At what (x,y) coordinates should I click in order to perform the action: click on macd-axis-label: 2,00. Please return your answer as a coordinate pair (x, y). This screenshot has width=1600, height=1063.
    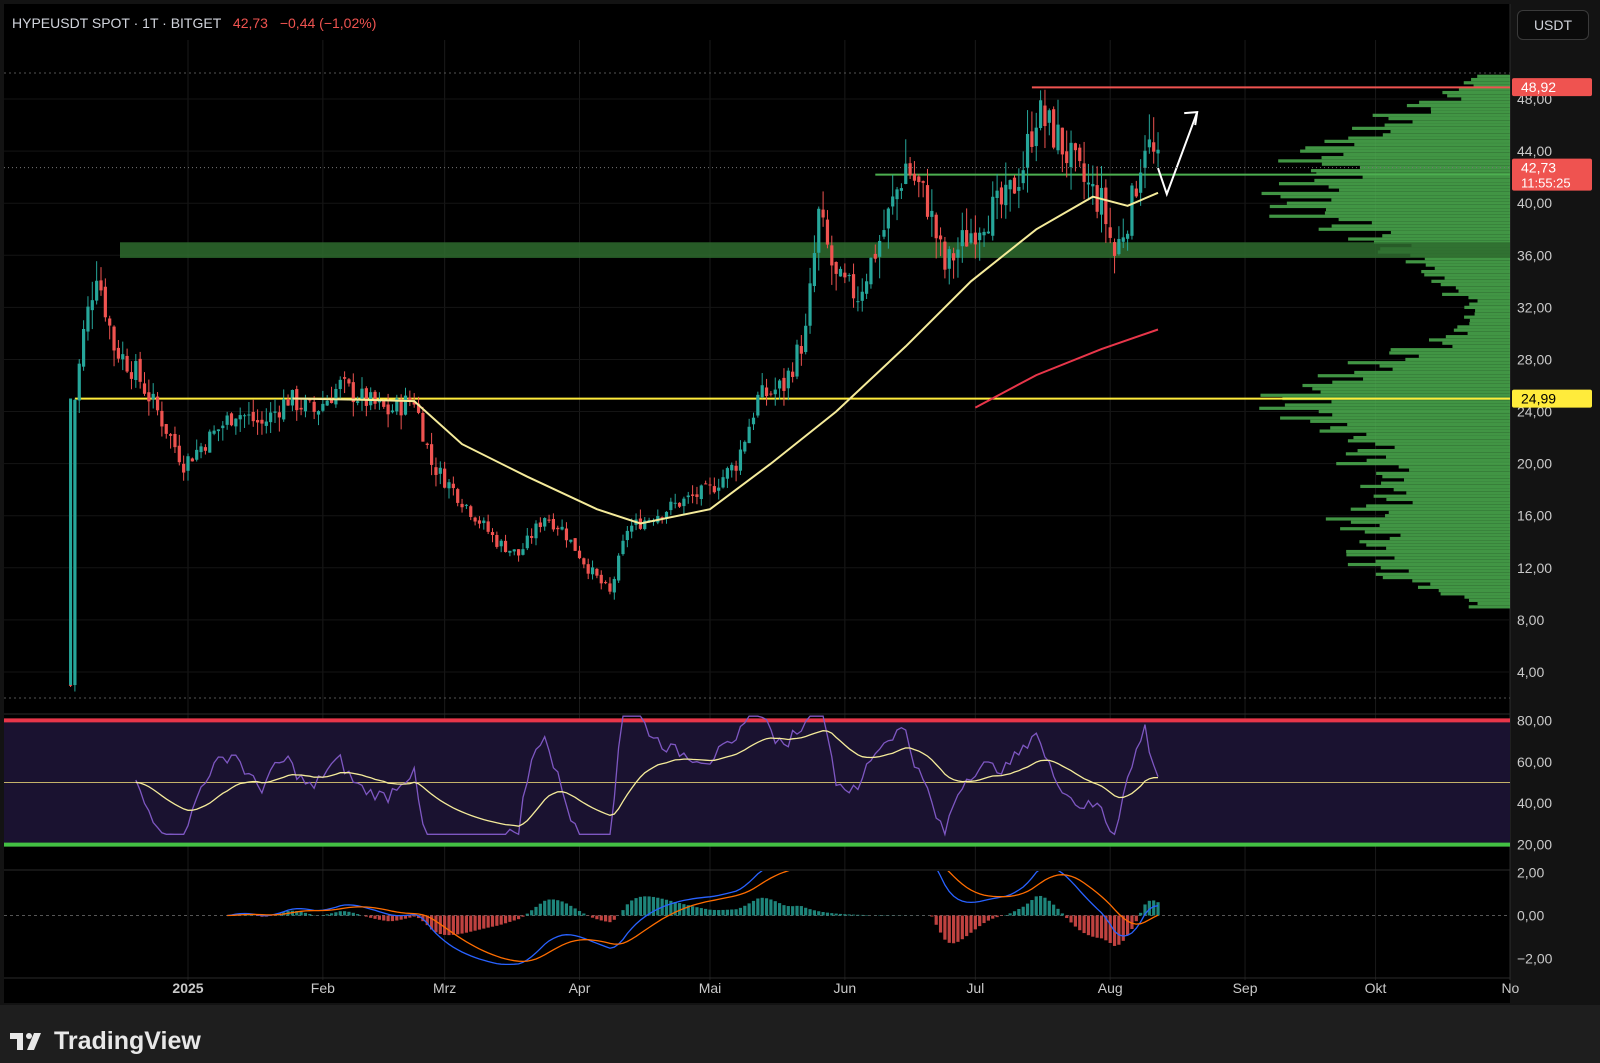
    Looking at the image, I should click on (1530, 872).